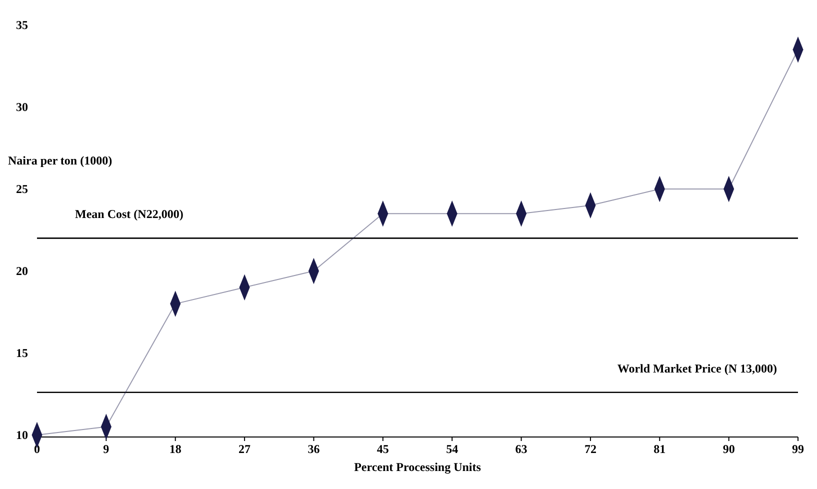 The width and height of the screenshot is (817, 489). Describe the element at coordinates (22, 353) in the screenshot. I see `y-tick-label: 15` at that location.